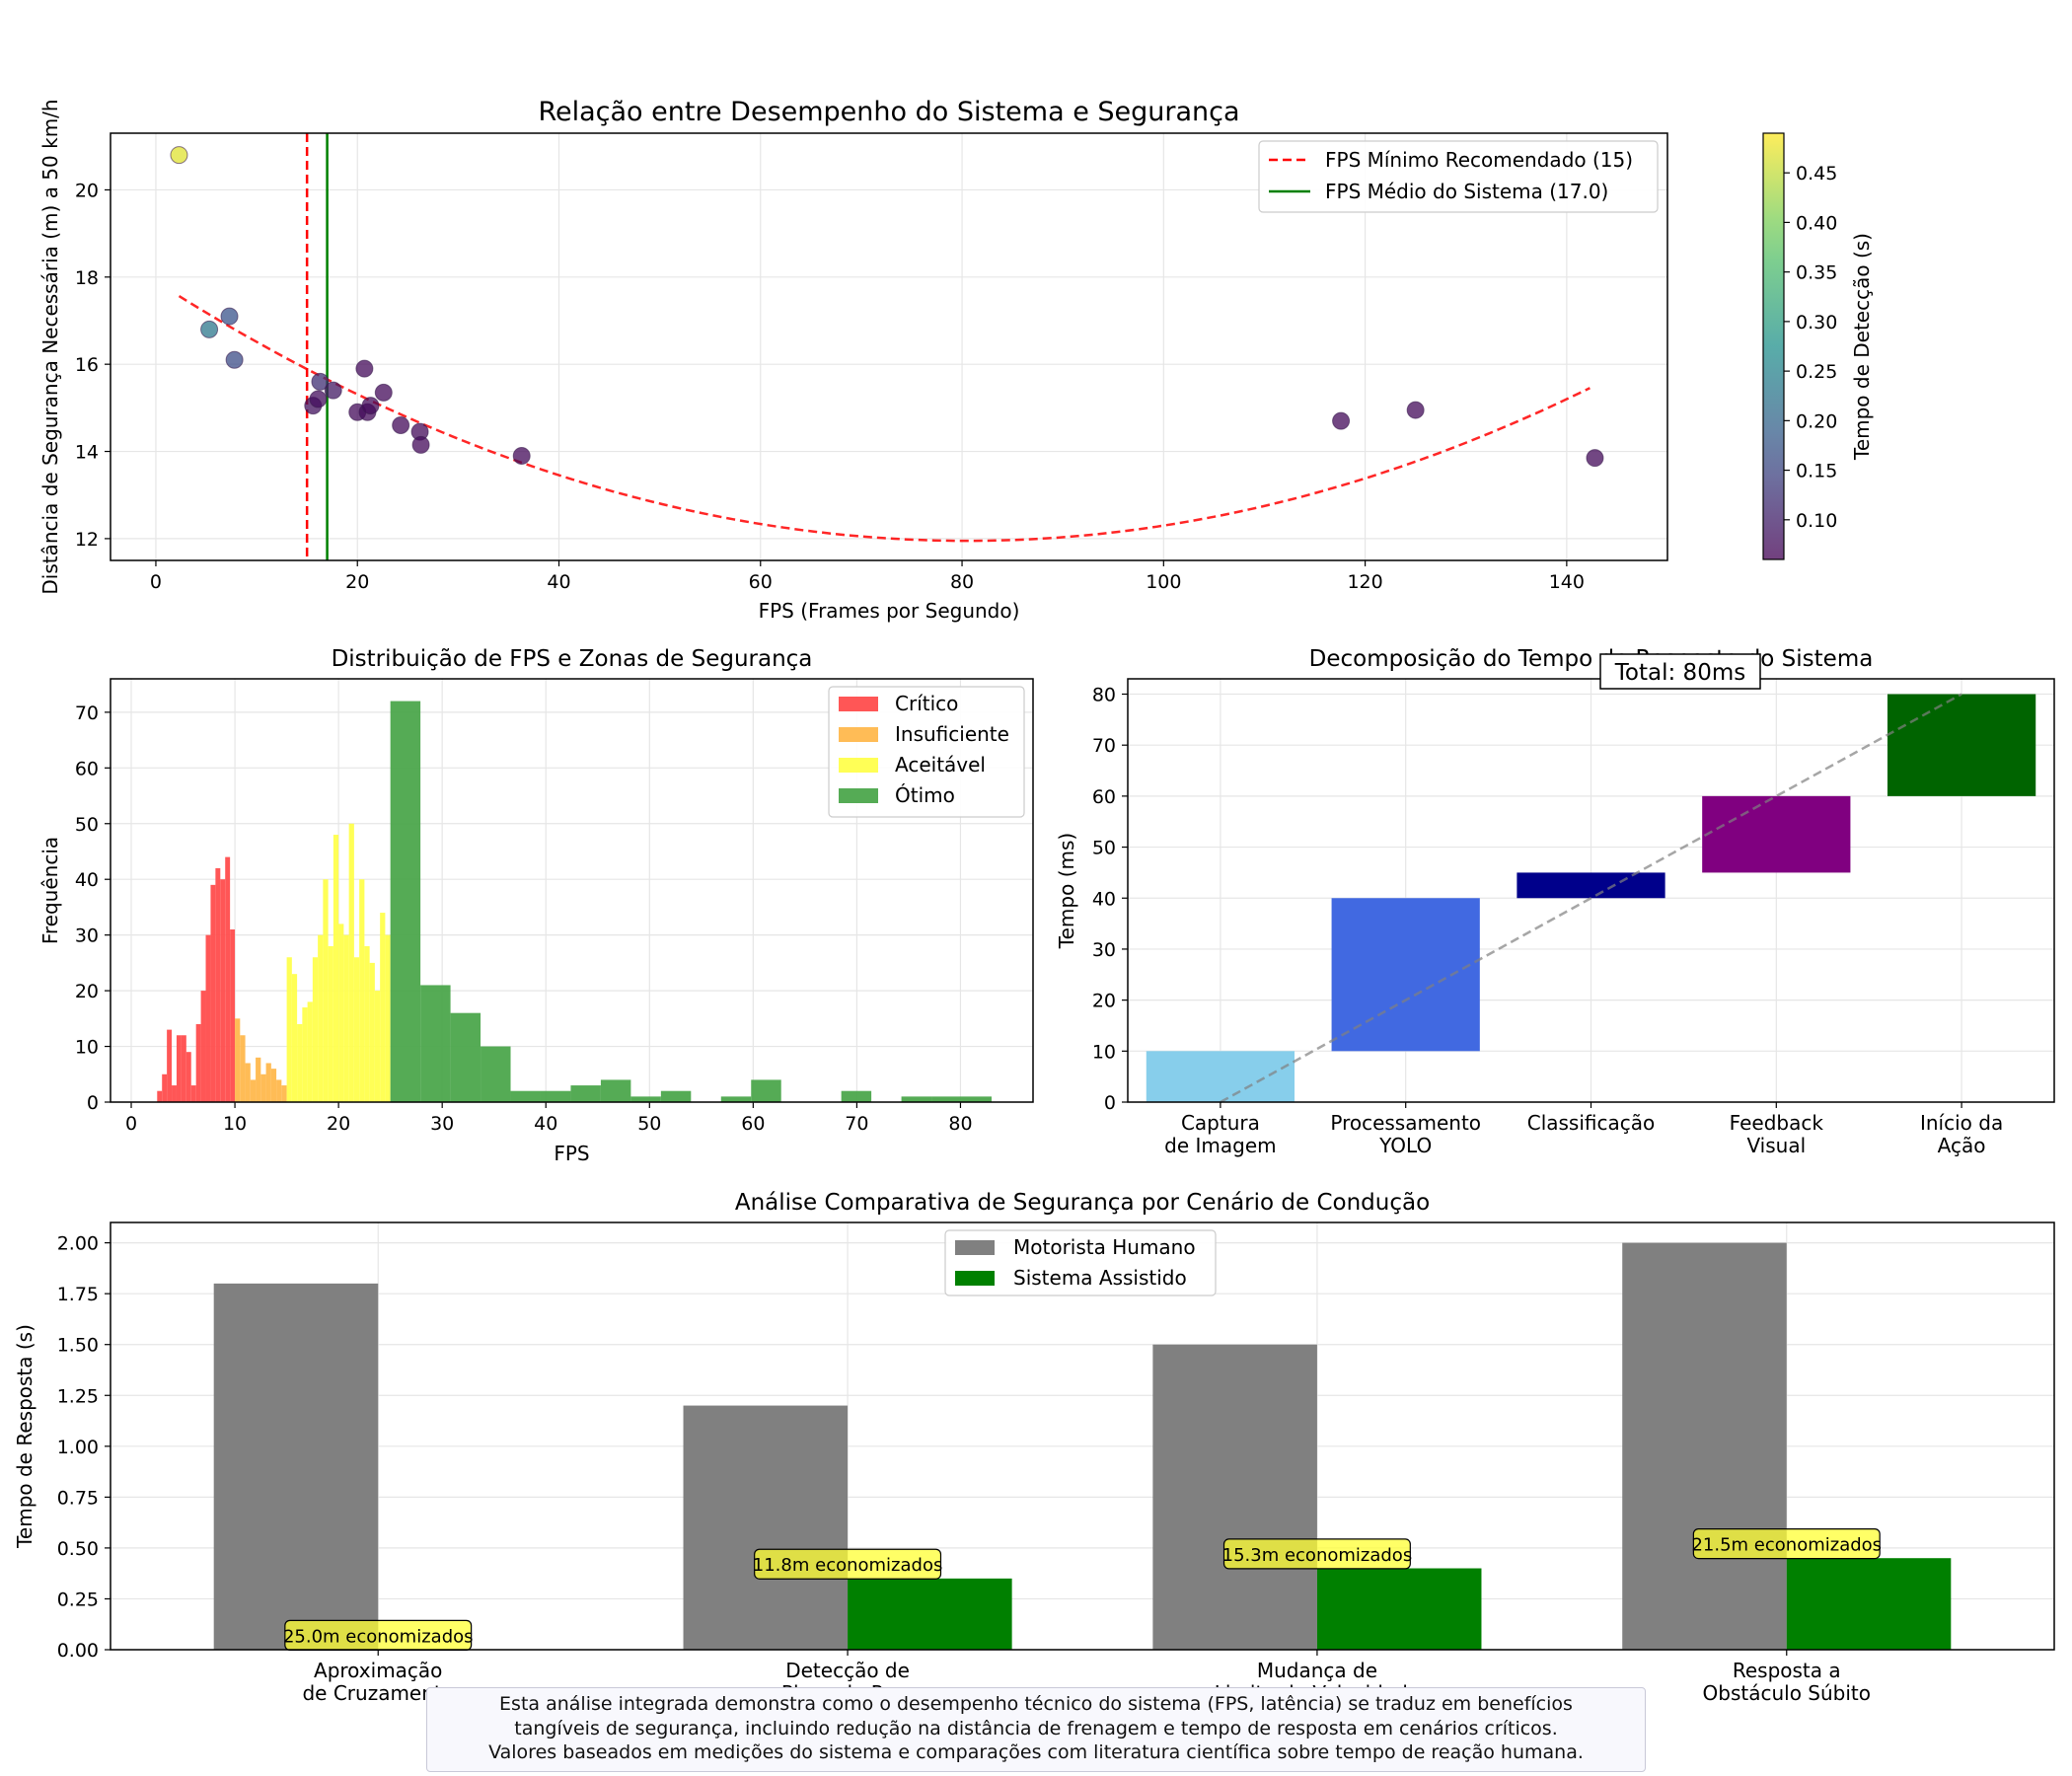 The width and height of the screenshot is (2072, 1776). What do you see at coordinates (235, 1124) in the screenshot?
I see `x-tick-label: 10` at bounding box center [235, 1124].